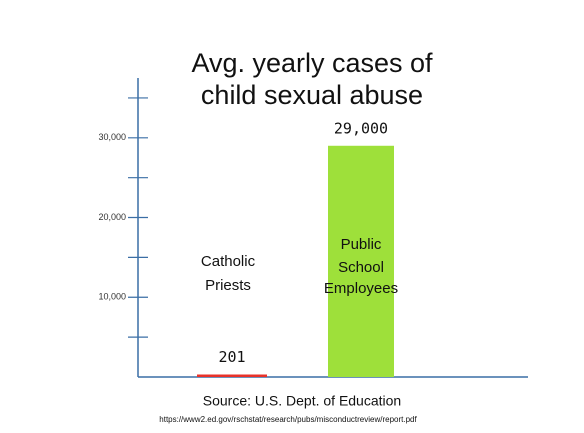 The width and height of the screenshot is (584, 433). Describe the element at coordinates (231, 357) in the screenshot. I see `value-label: 201` at that location.